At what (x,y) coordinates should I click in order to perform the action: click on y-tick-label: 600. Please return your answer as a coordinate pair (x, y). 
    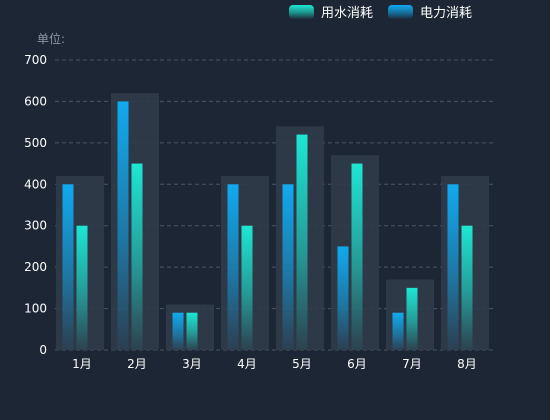
    Looking at the image, I should click on (35, 101).